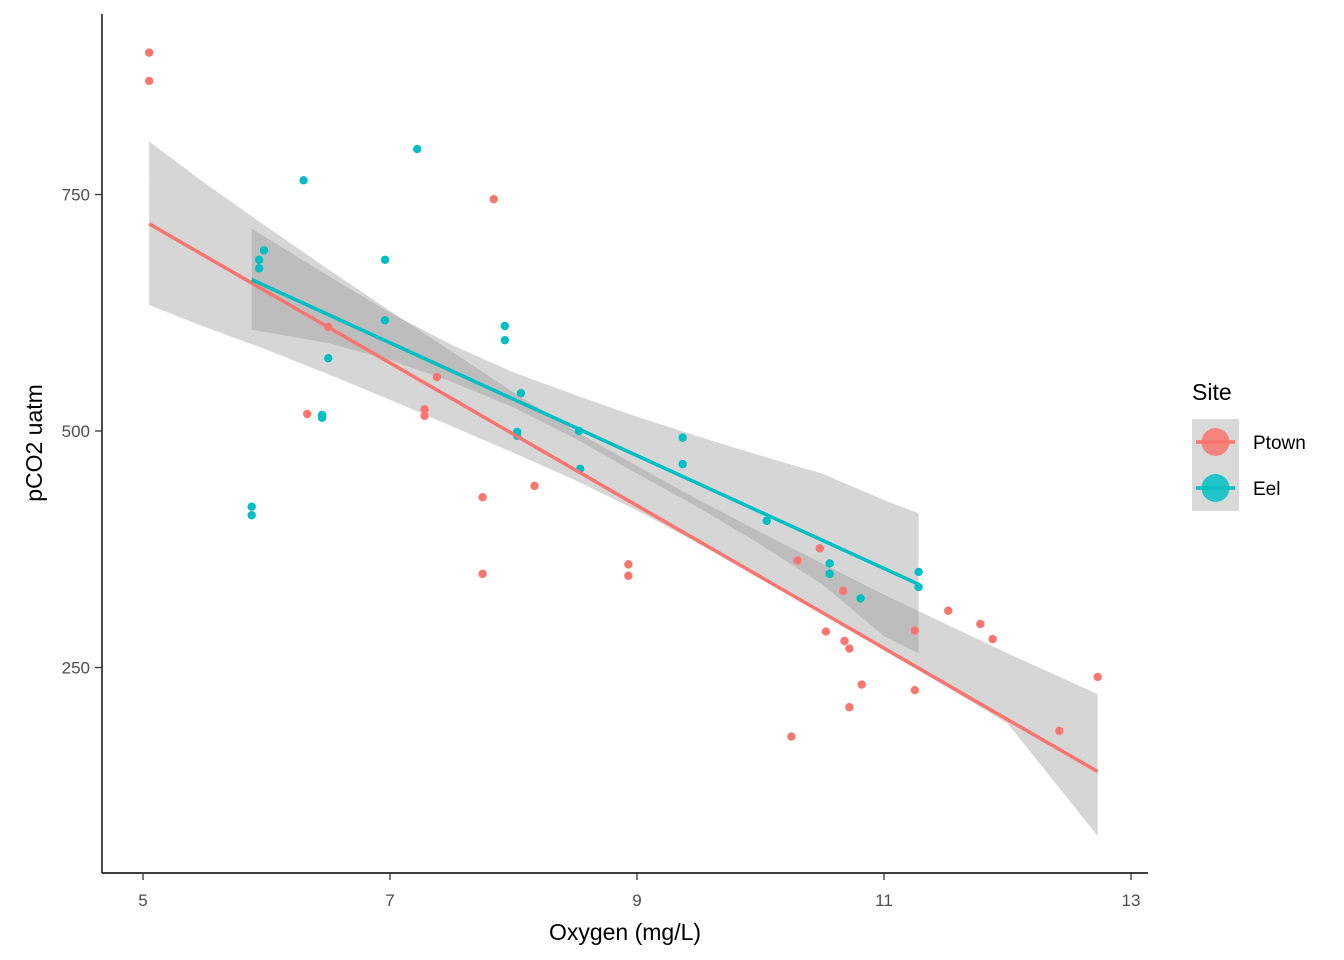  Describe the element at coordinates (389, 900) in the screenshot. I see `x-tick-label: 7` at that location.